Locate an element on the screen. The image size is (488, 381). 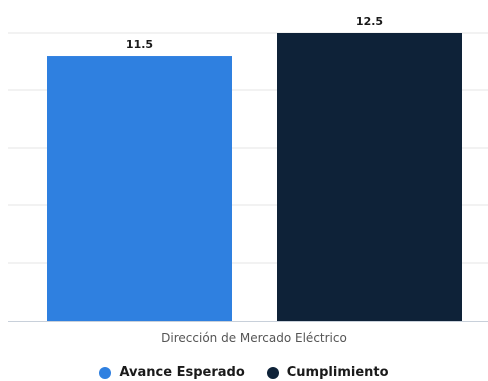
data-labels: 11.5 12.5 is located at coordinates (254, 33).